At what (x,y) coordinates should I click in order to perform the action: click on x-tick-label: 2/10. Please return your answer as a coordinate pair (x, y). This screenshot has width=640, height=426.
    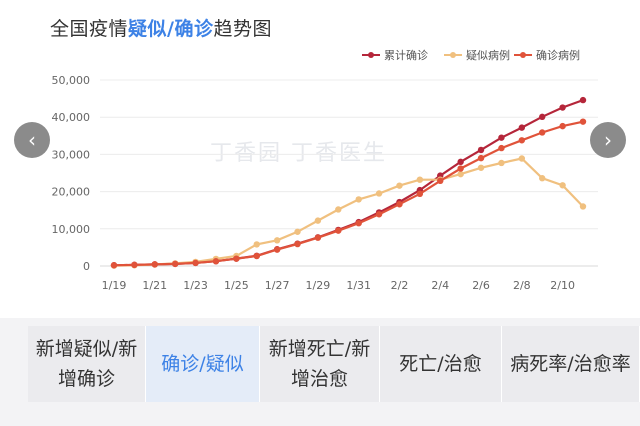
    Looking at the image, I should click on (562, 285).